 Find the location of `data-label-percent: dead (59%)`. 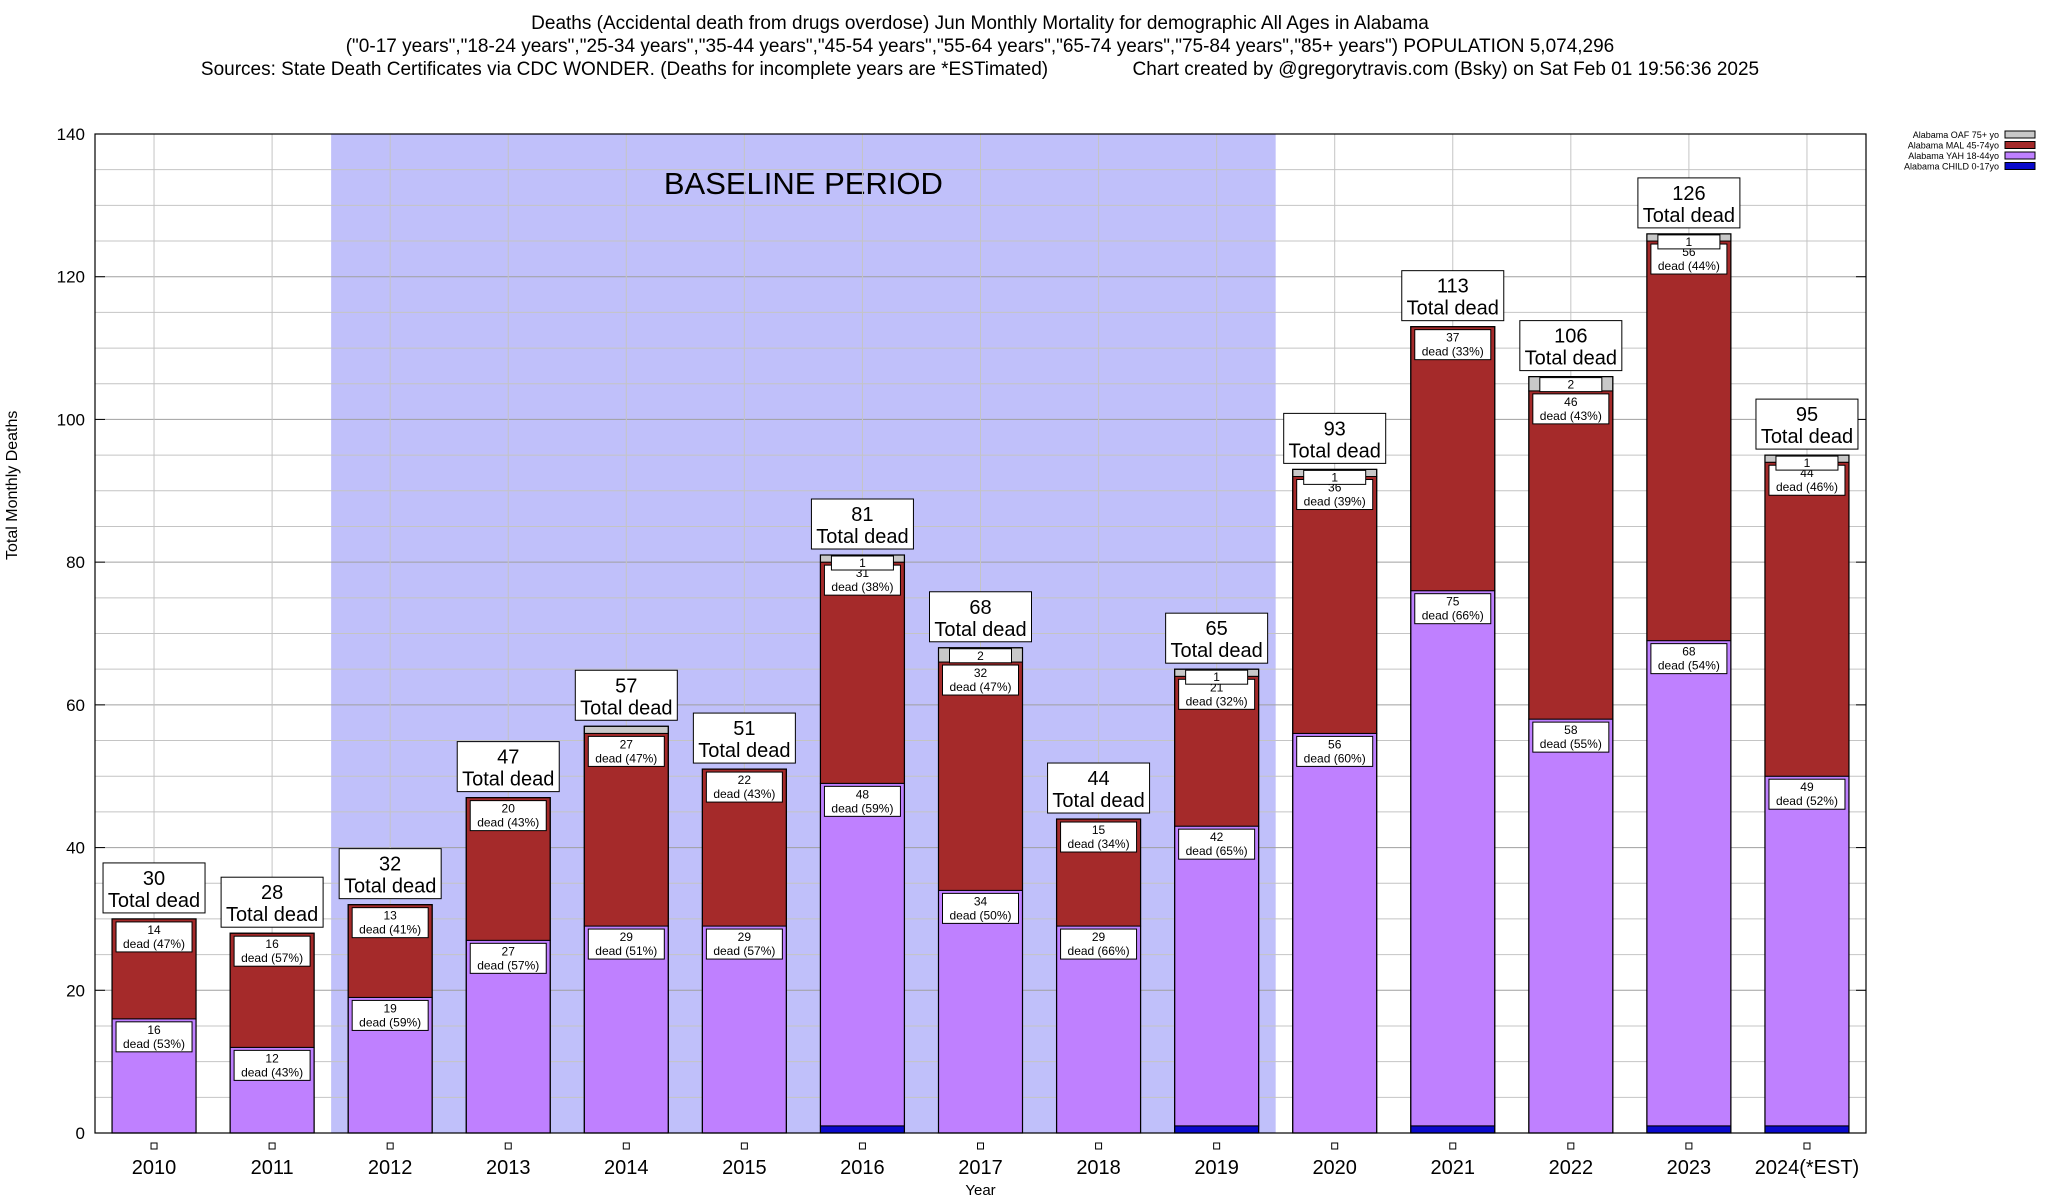

data-label-percent: dead (59%) is located at coordinates (862, 808).